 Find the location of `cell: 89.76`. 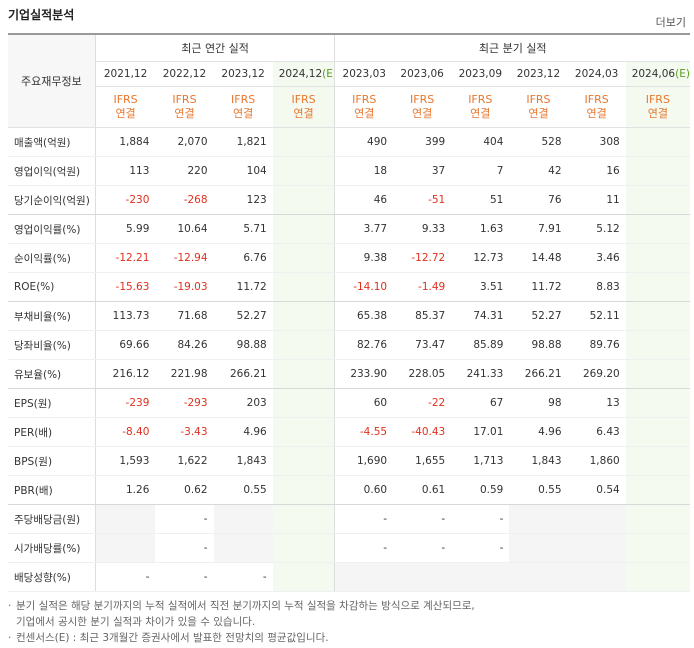

cell: 89.76 is located at coordinates (596, 345).